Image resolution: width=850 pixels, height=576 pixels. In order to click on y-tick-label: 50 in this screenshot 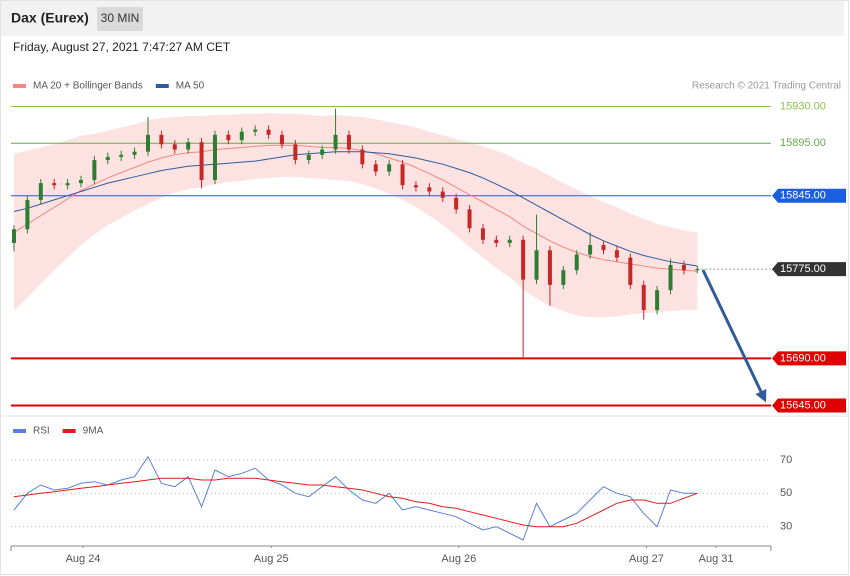, I will do `click(786, 493)`.